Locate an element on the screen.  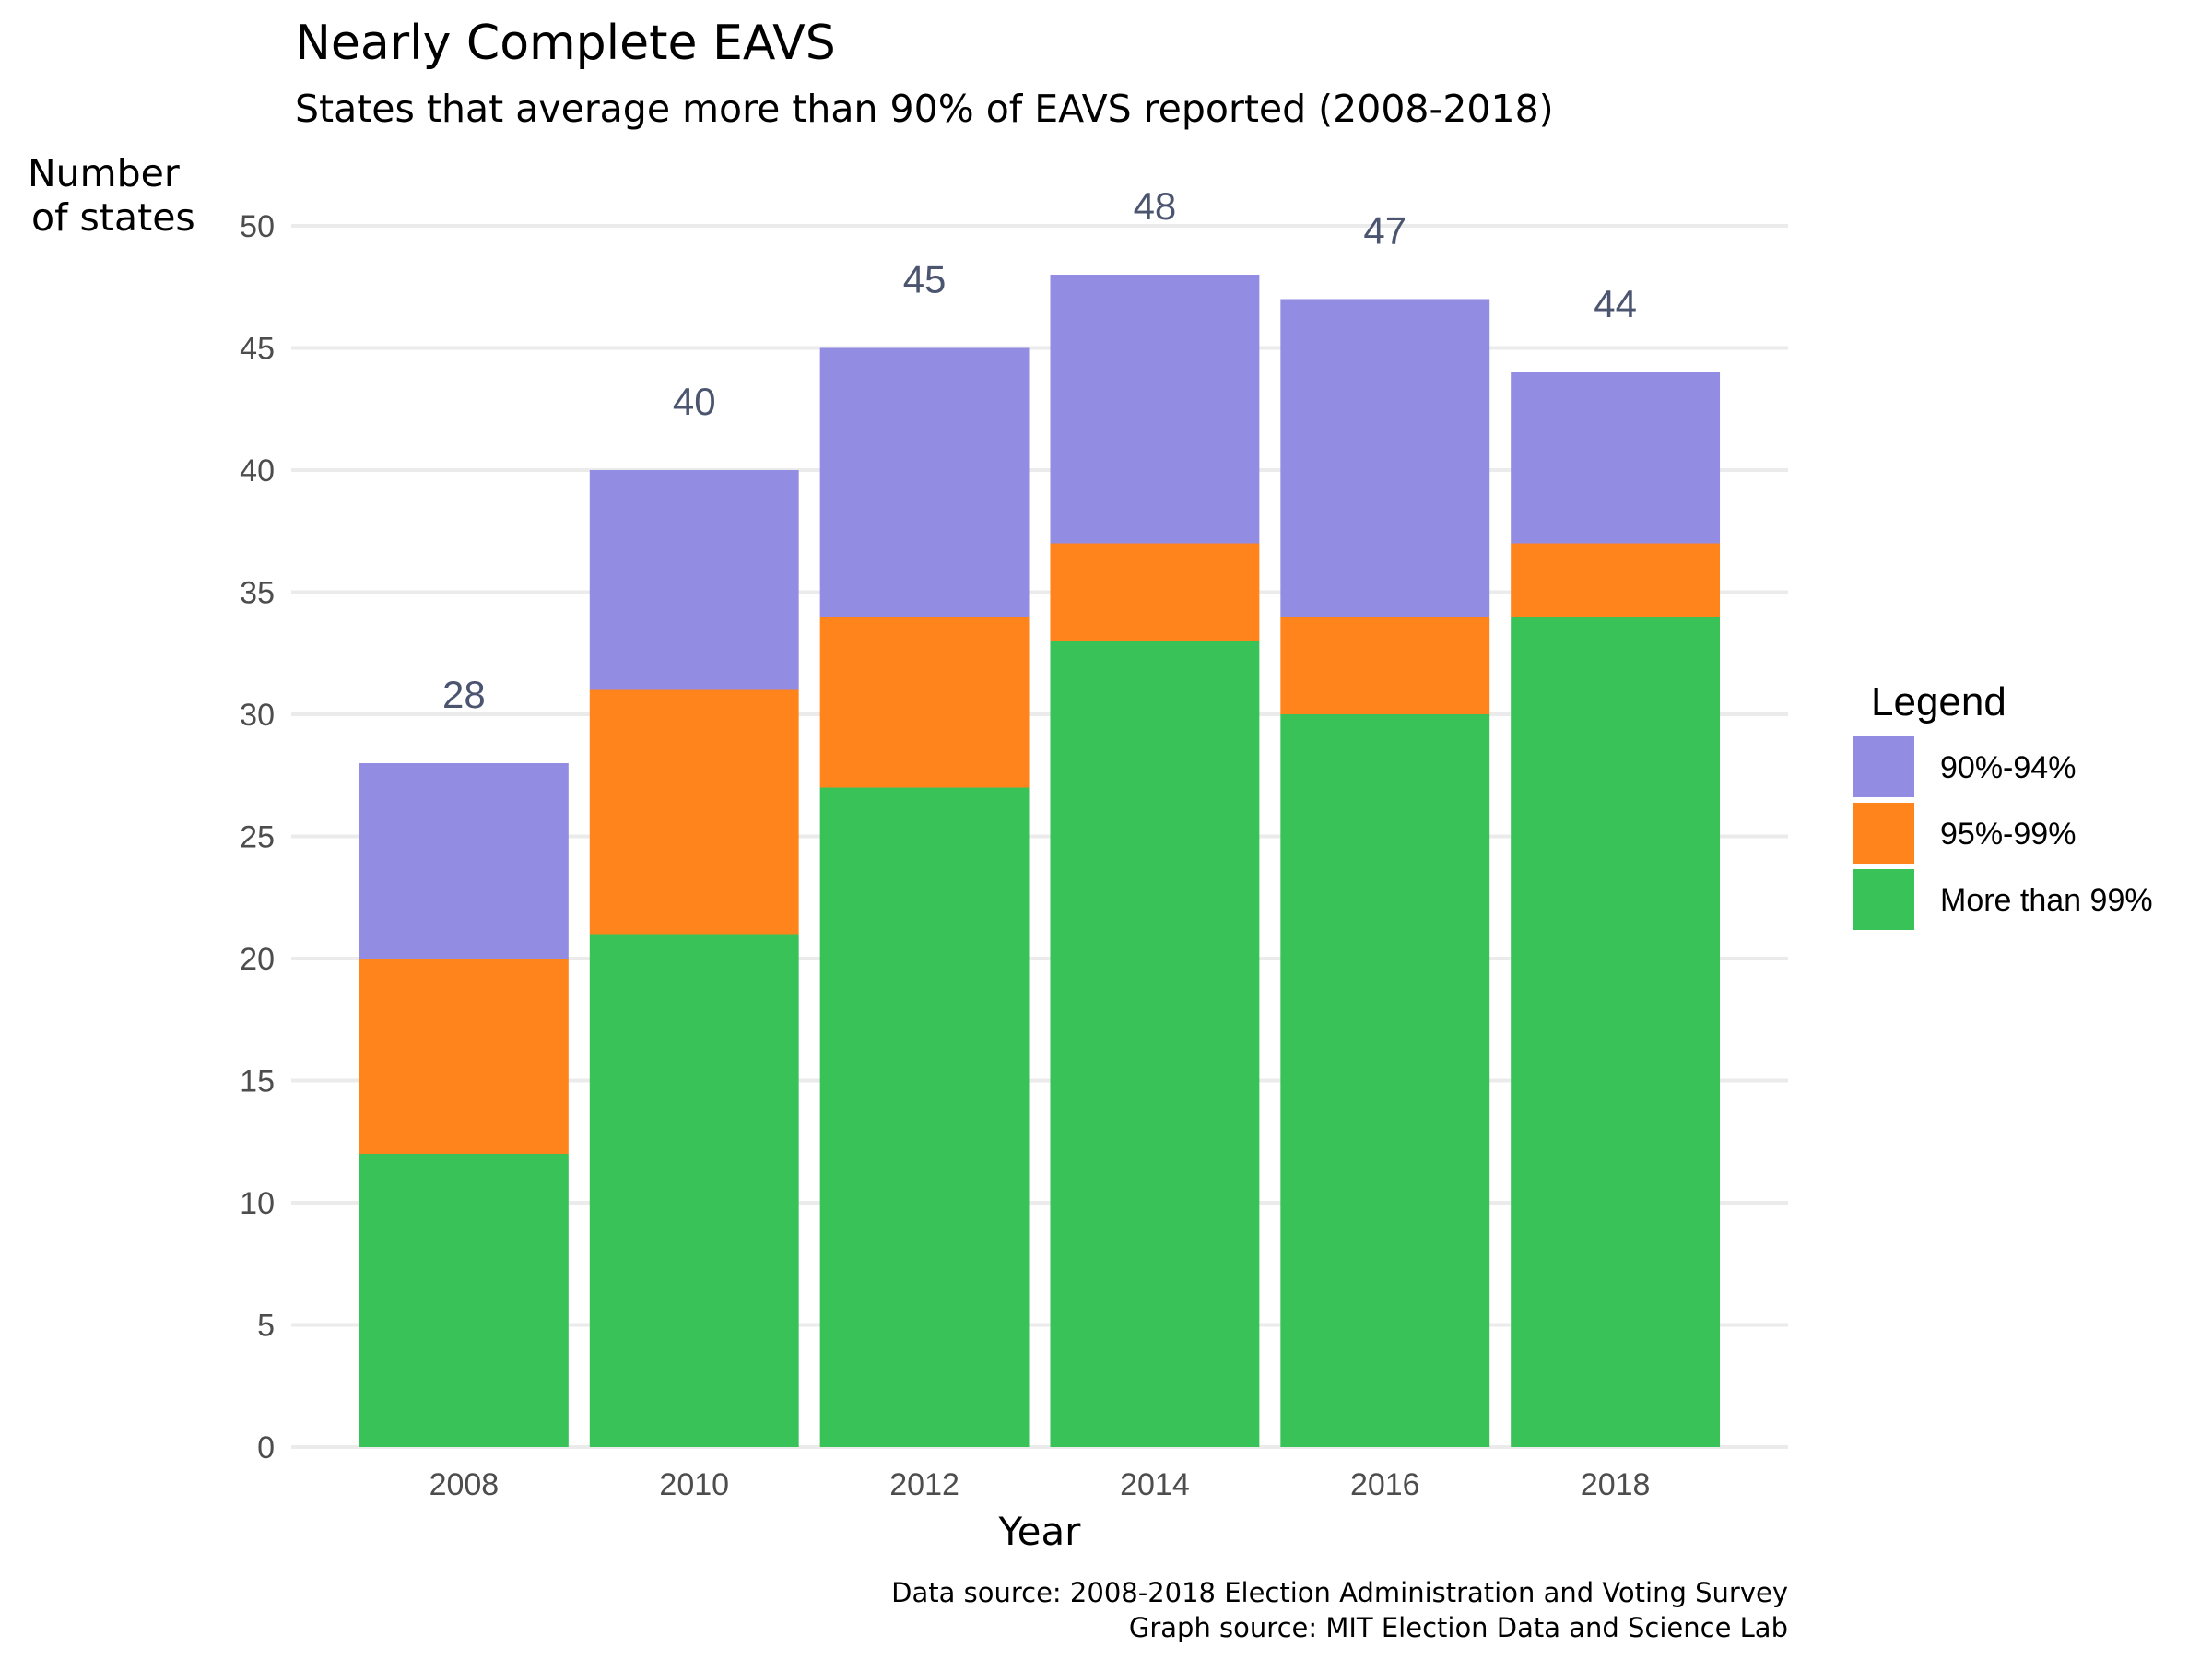
bar-segment-2012-90-94- is located at coordinates (924, 482).